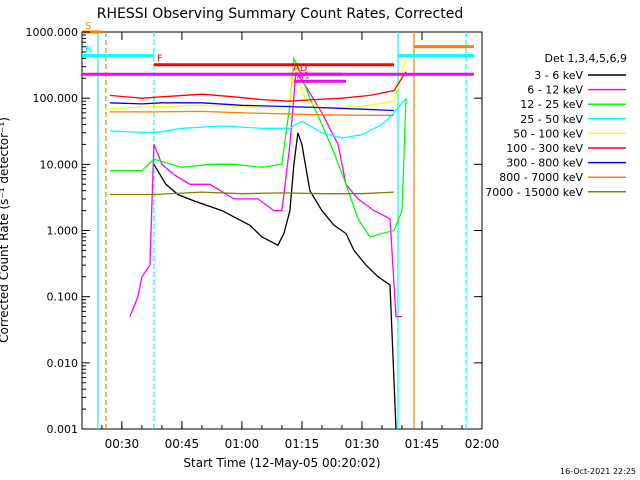  What do you see at coordinates (551, 104) in the screenshot?
I see `legend-label-2: 12 - 25 keV` at bounding box center [551, 104].